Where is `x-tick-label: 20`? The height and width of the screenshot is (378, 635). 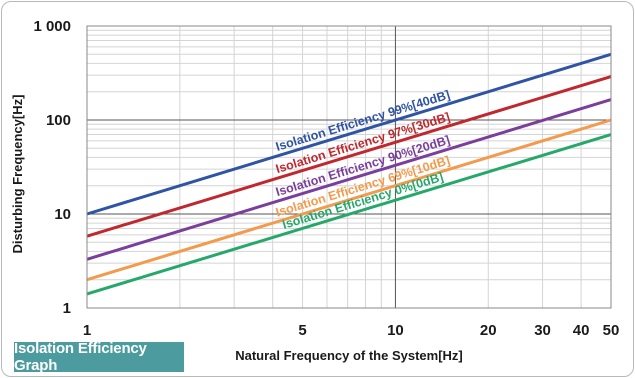 x-tick-label: 20 is located at coordinates (488, 330).